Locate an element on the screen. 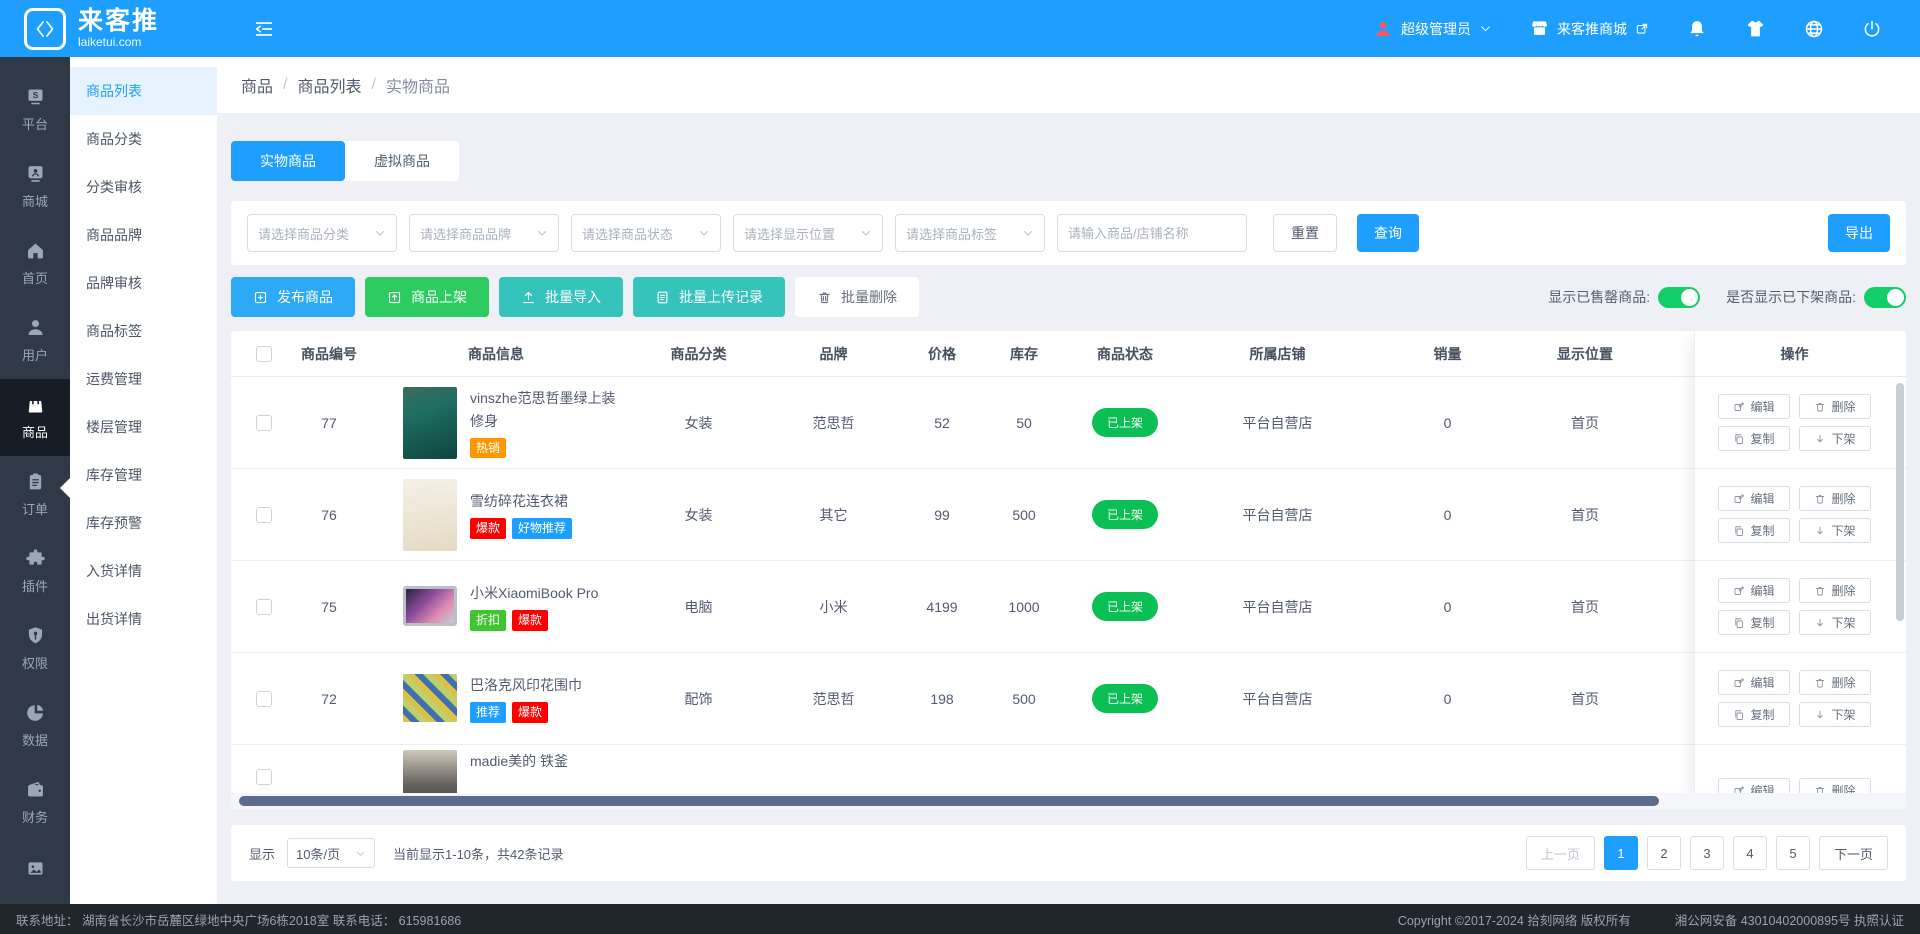  table-row: 72 巴洛克风印花围巾 推荐 爆款 配饰 范思哲 198 is located at coordinates (1068, 699).